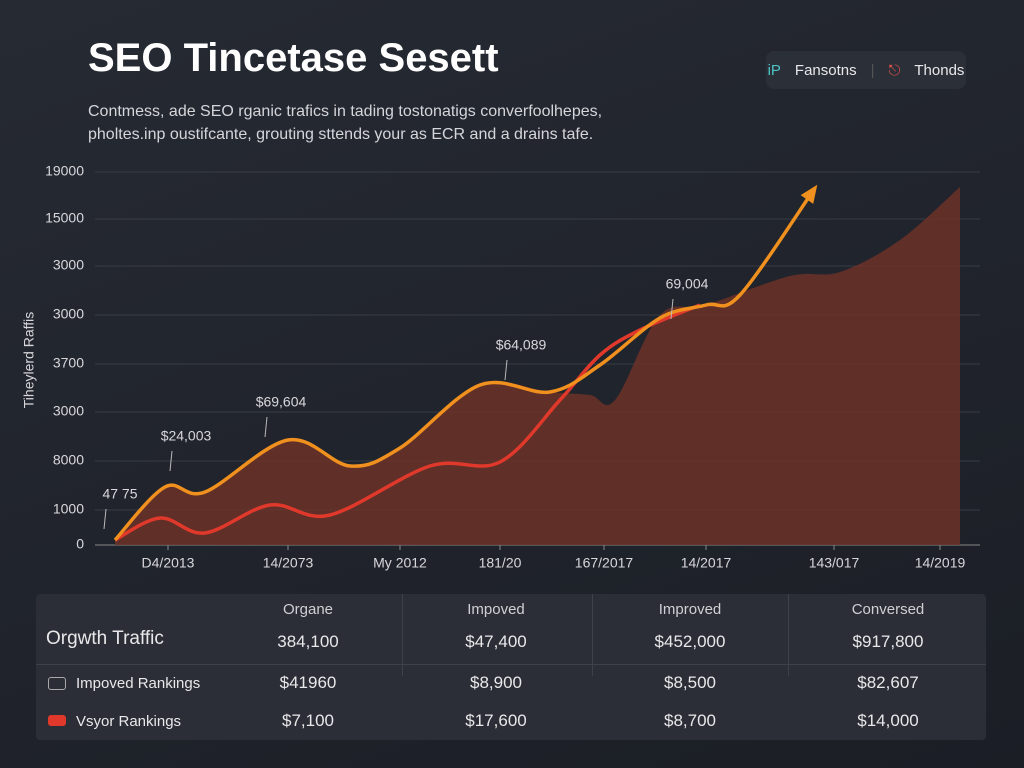 Image resolution: width=1024 pixels, height=768 pixels. Describe the element at coordinates (288, 563) in the screenshot. I see `x-tick-label: 14/2073` at that location.